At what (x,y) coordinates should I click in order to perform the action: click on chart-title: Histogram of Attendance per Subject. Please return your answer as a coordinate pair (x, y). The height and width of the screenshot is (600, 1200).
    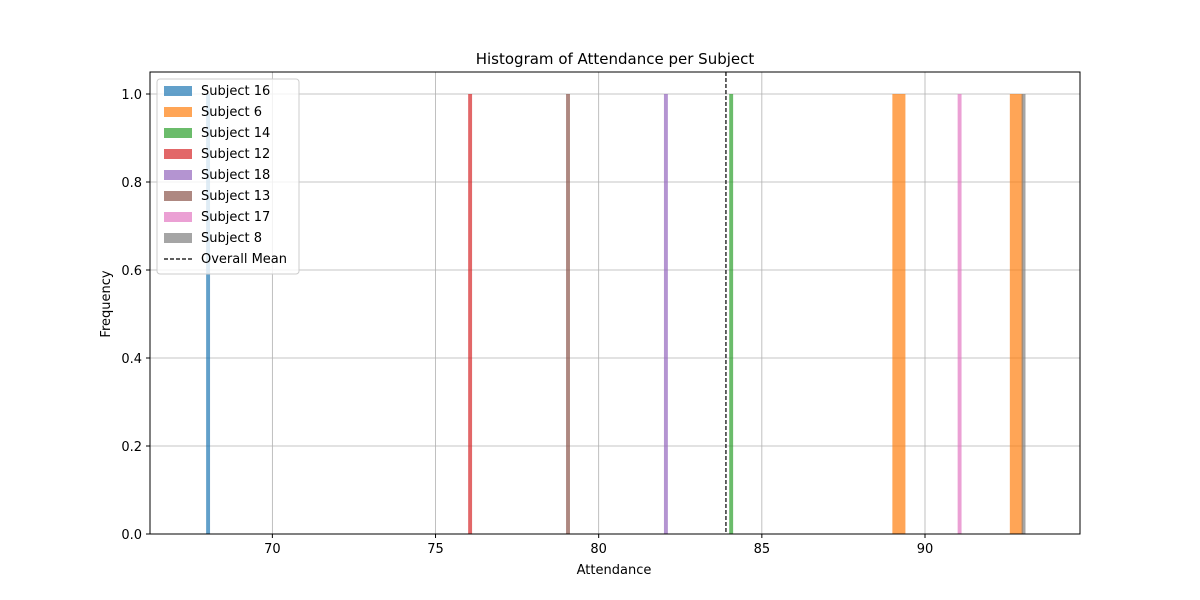
    Looking at the image, I should click on (615, 59).